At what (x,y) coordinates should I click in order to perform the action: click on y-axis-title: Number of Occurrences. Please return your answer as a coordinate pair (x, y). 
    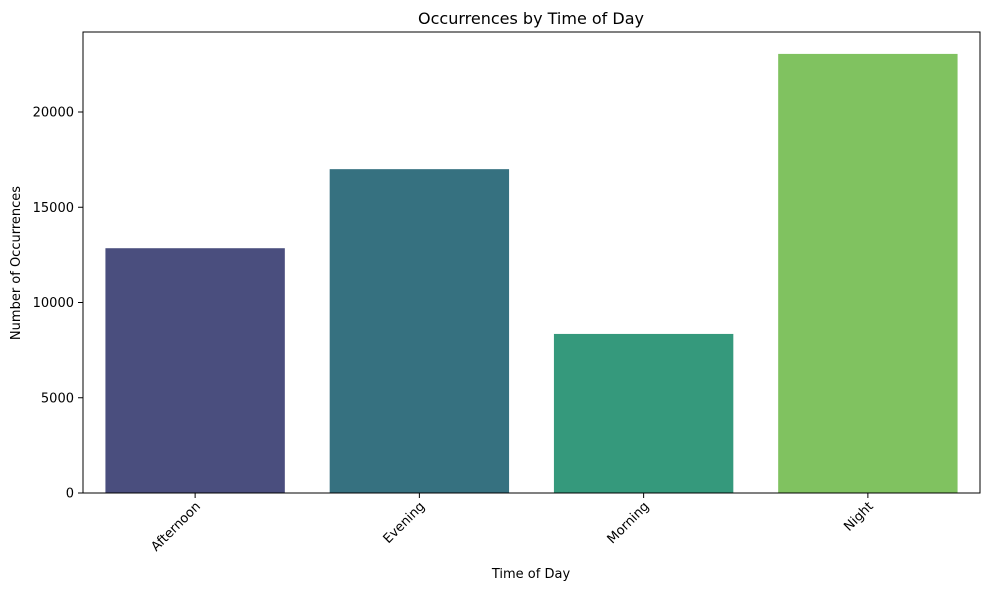
    Looking at the image, I should click on (16, 263).